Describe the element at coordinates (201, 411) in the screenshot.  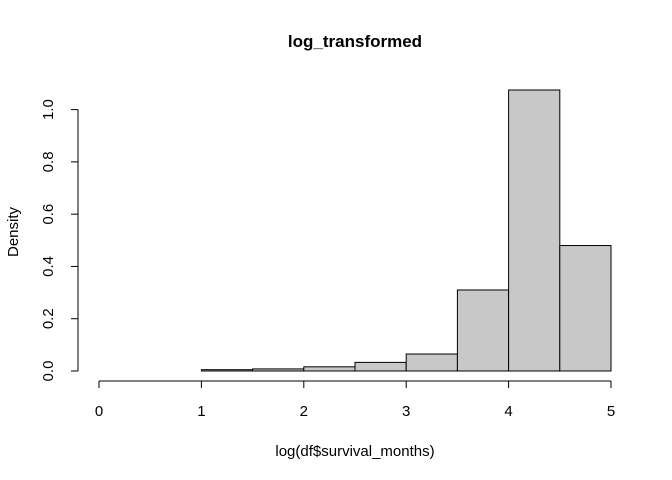
I see `x-tick-label: 1` at that location.